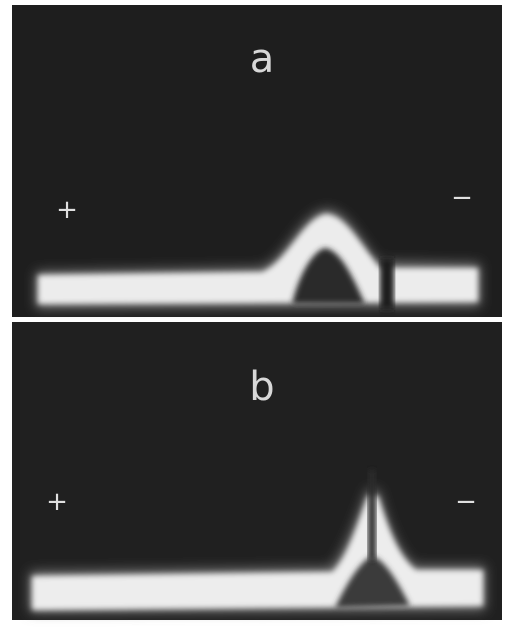 This screenshot has height=629, width=522. What do you see at coordinates (258, 259) in the screenshot?
I see `trace` at bounding box center [258, 259].